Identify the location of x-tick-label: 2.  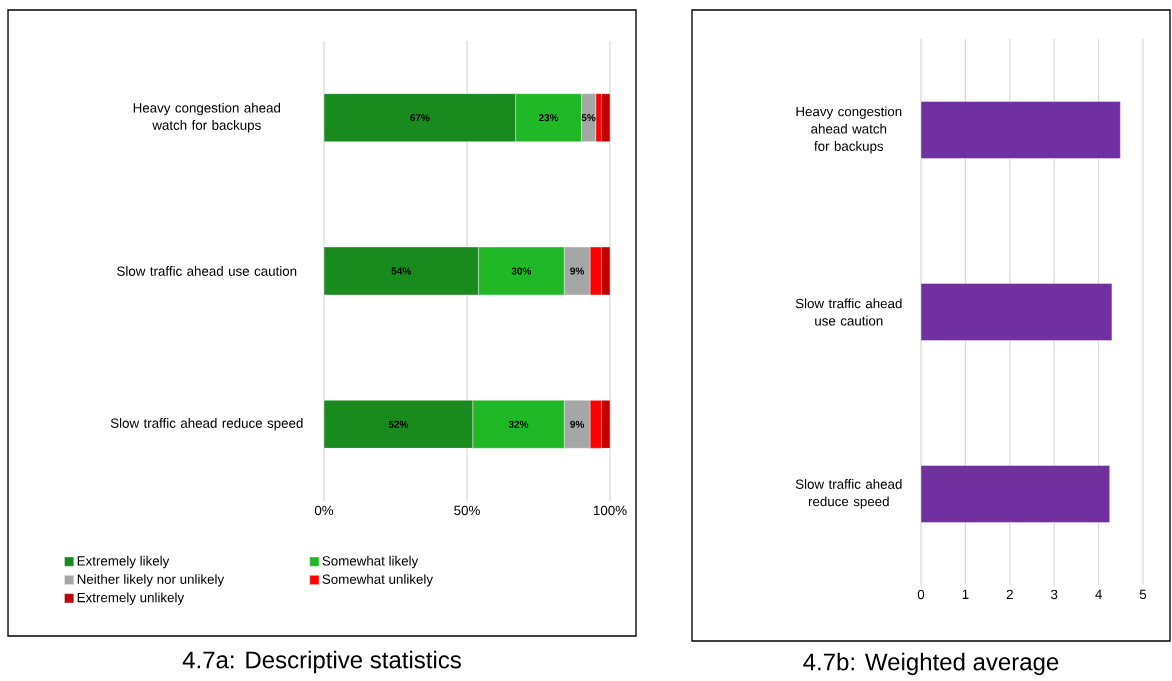
(1009, 594).